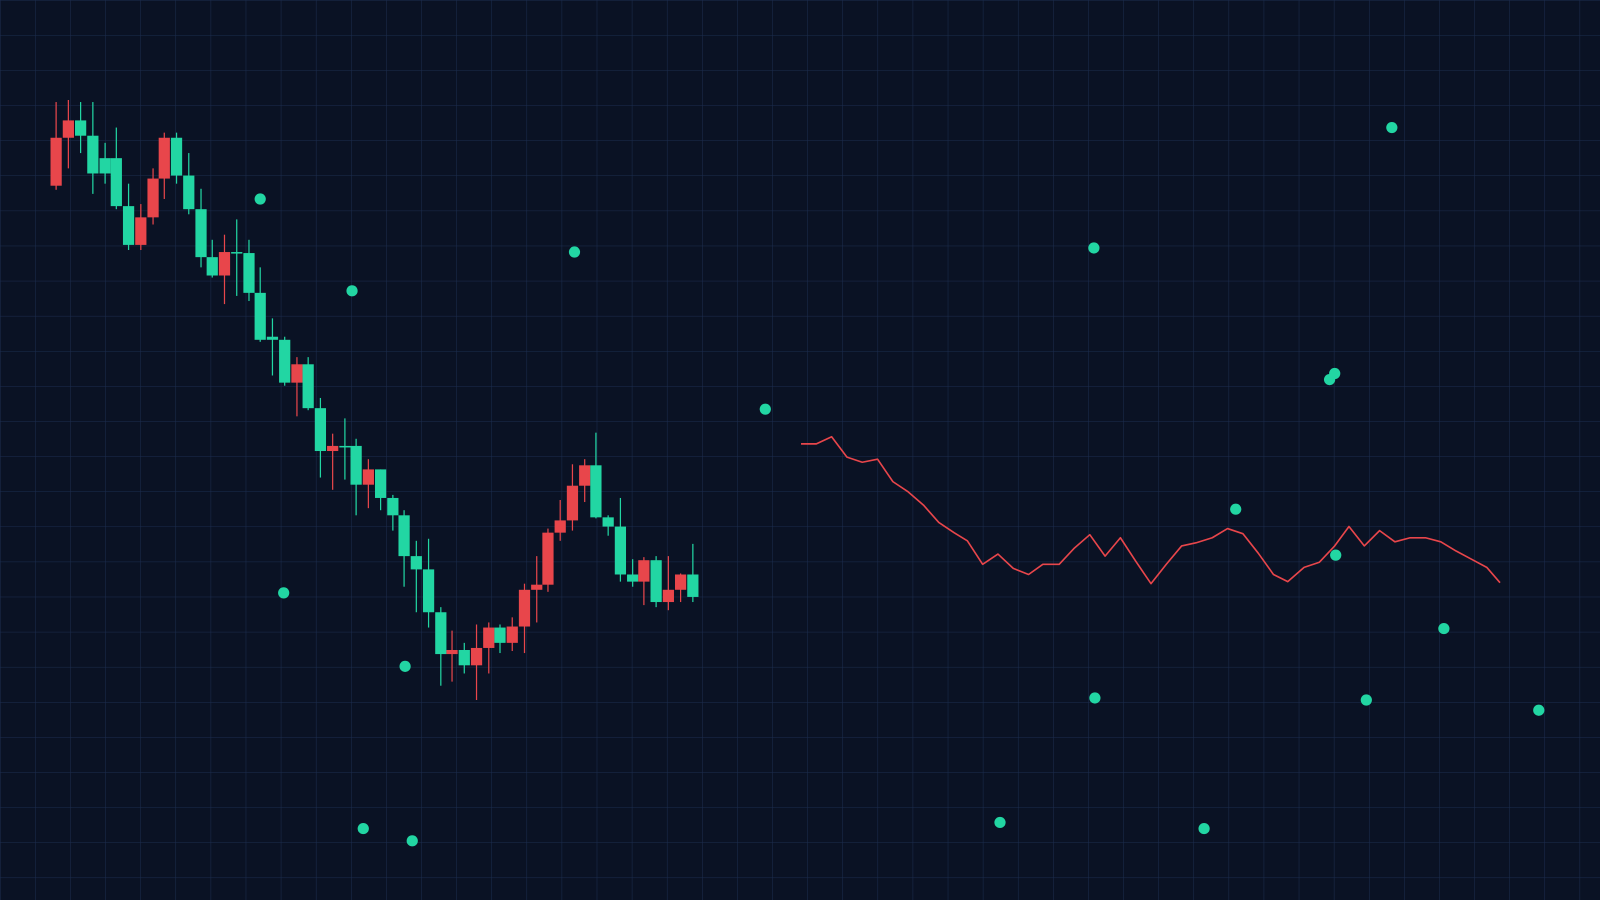 The width and height of the screenshot is (1600, 900). What do you see at coordinates (1151, 510) in the screenshot?
I see `line-series` at bounding box center [1151, 510].